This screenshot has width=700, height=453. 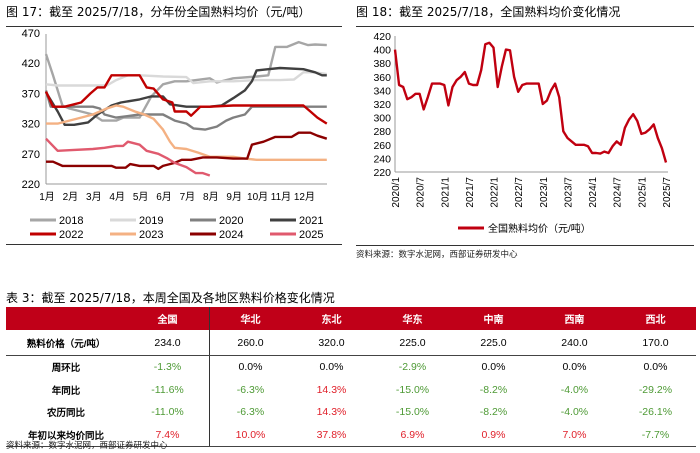 I want to click on y-tick-label: 220, so click(x=382, y=173).